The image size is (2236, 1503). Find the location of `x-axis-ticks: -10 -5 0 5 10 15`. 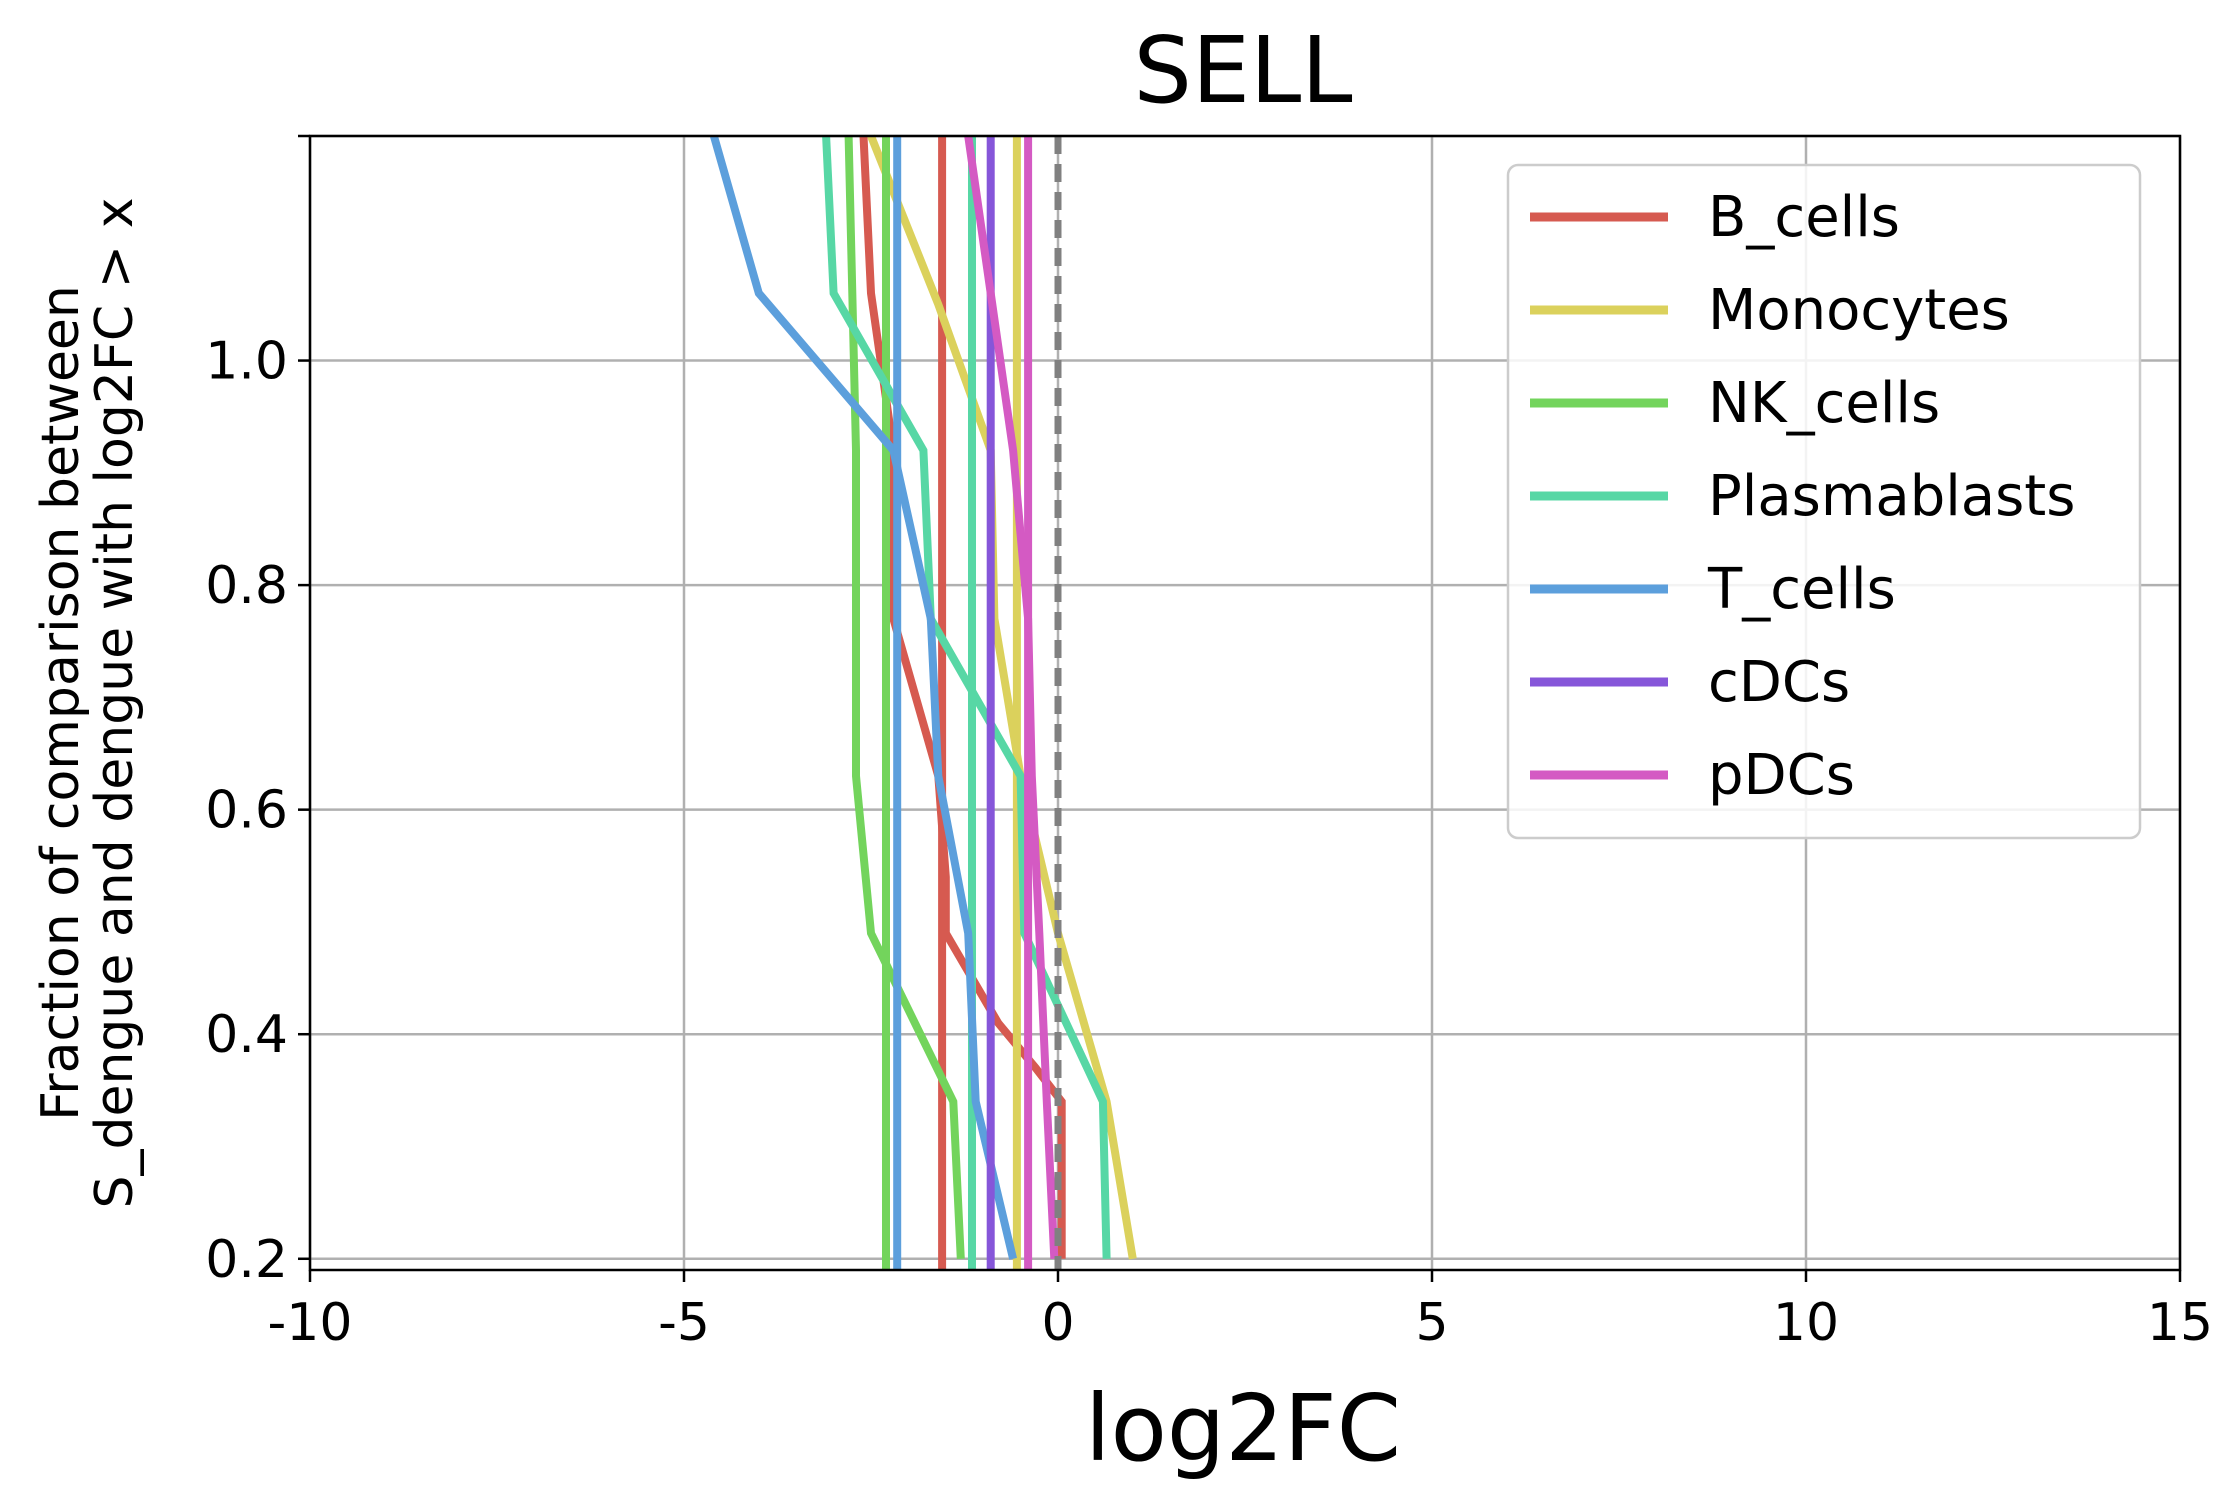

x-axis-ticks: -10 -5 0 5 10 15 is located at coordinates (1240, 1311).